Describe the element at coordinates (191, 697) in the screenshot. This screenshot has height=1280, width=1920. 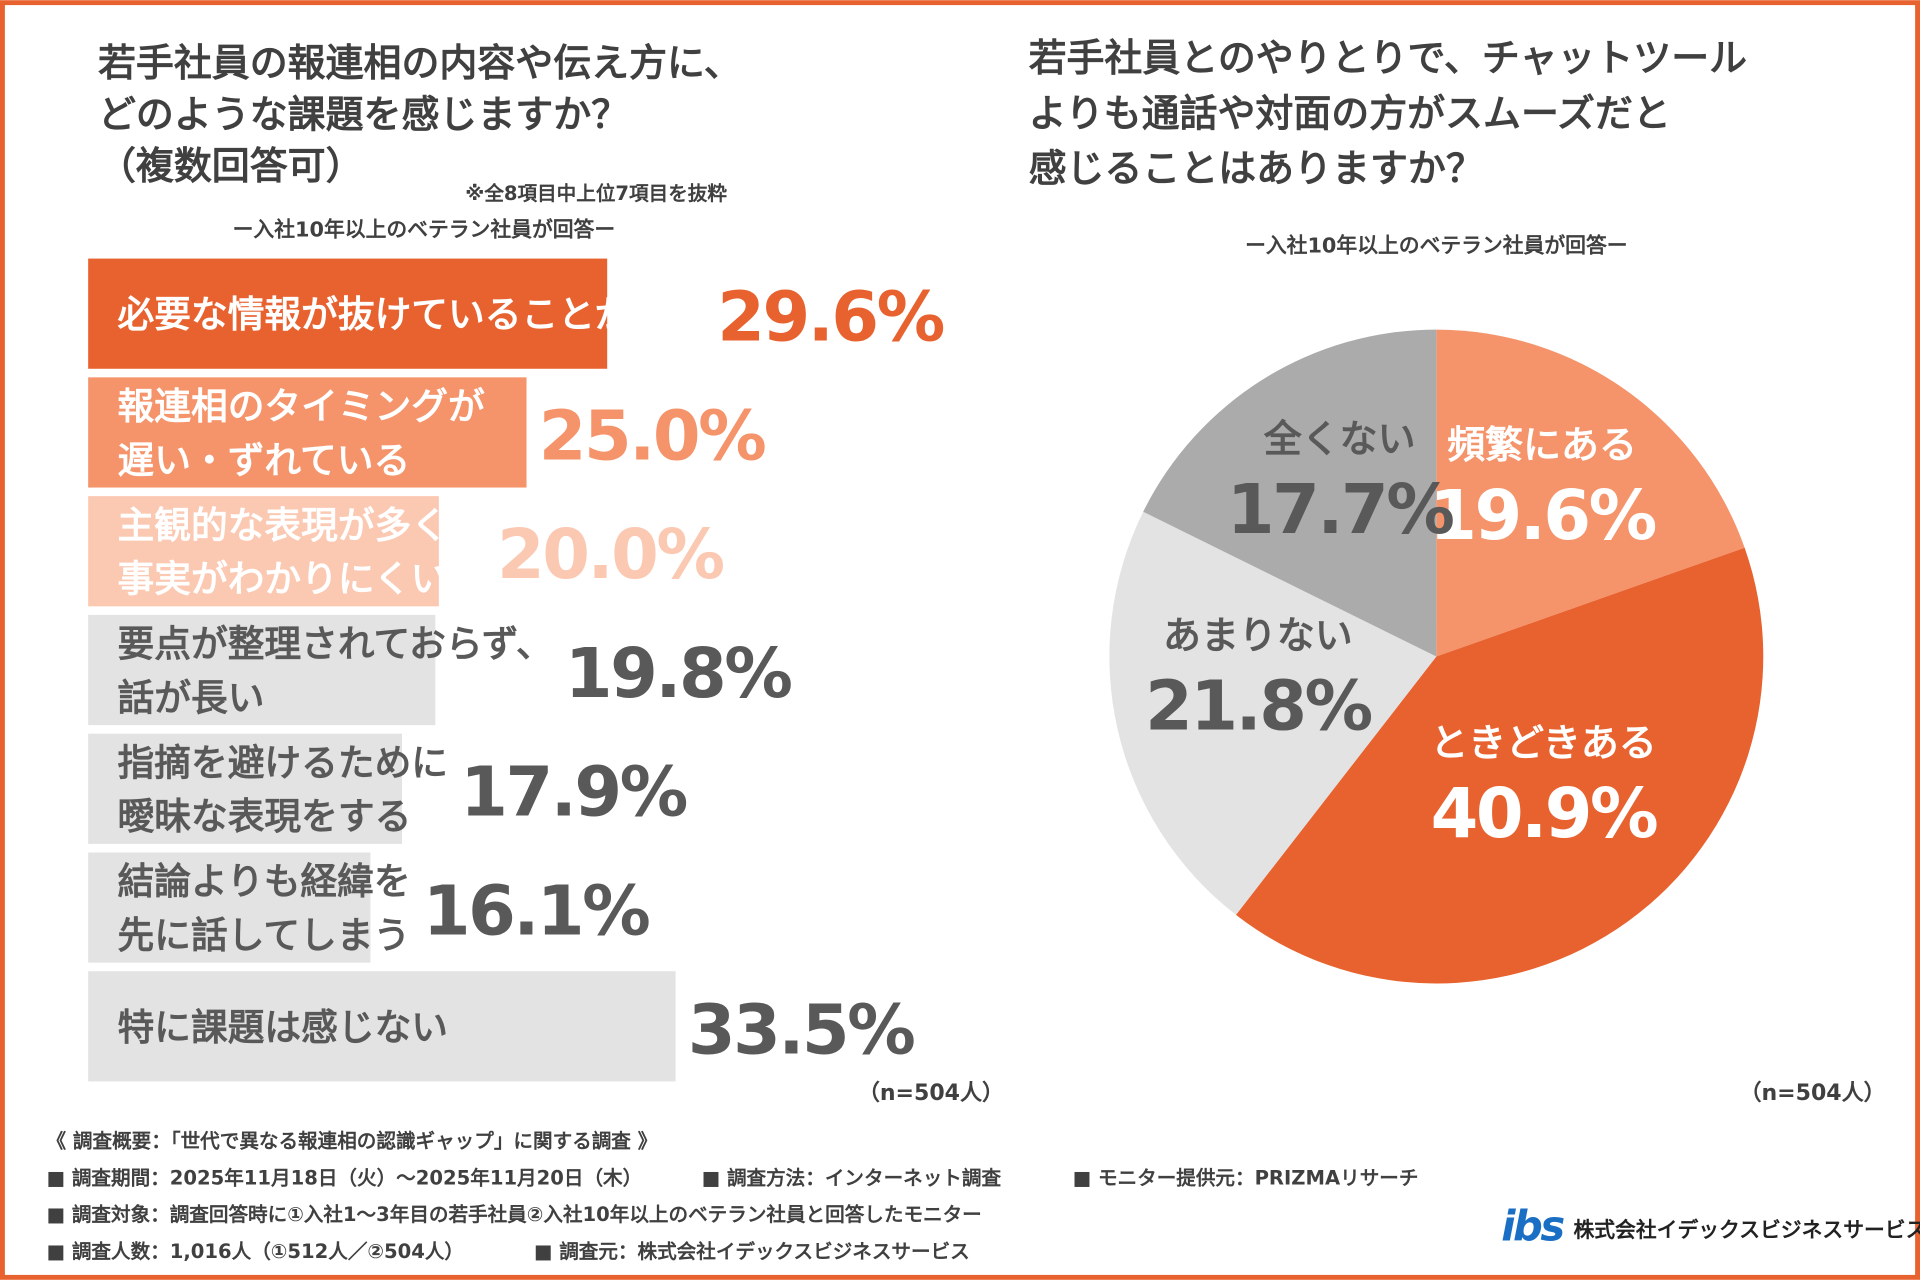
I see `category-label: 話が長い` at that location.